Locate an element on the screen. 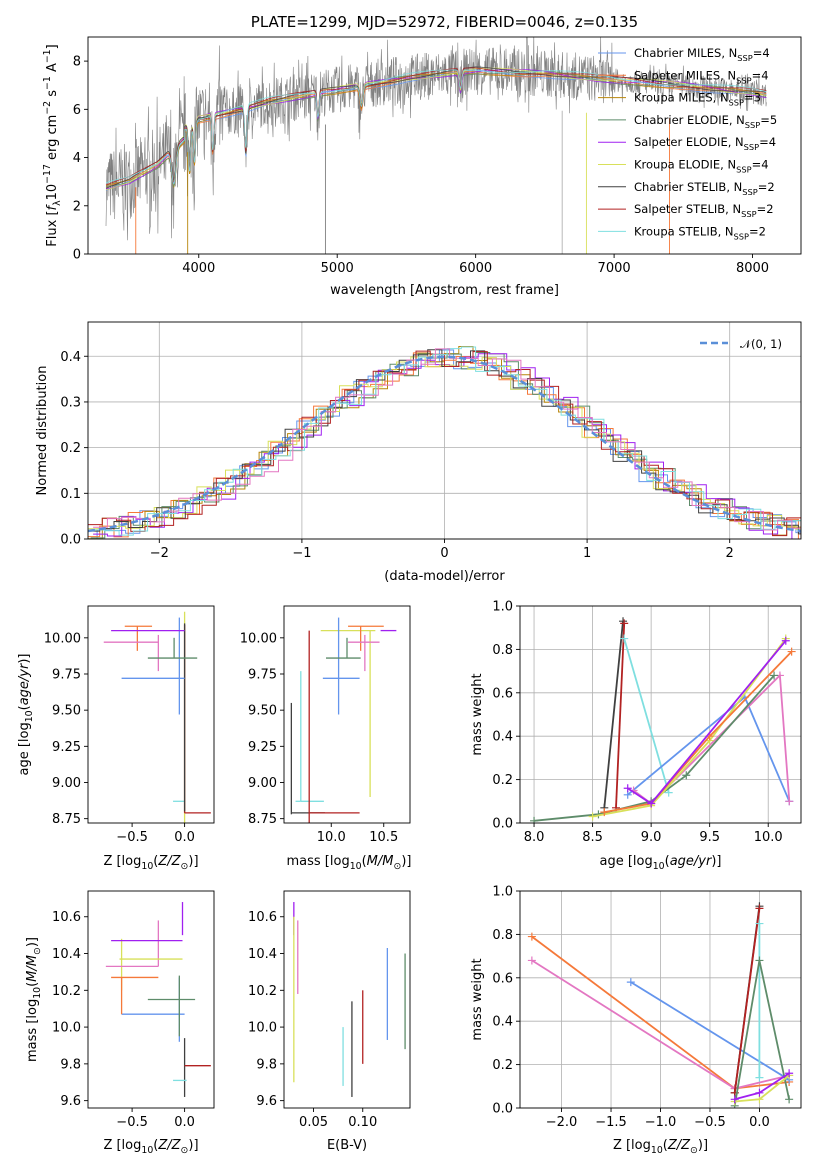 Image resolution: width=819 pixels, height=1170 pixels. x-tick-label: 8.0 is located at coordinates (534, 837).